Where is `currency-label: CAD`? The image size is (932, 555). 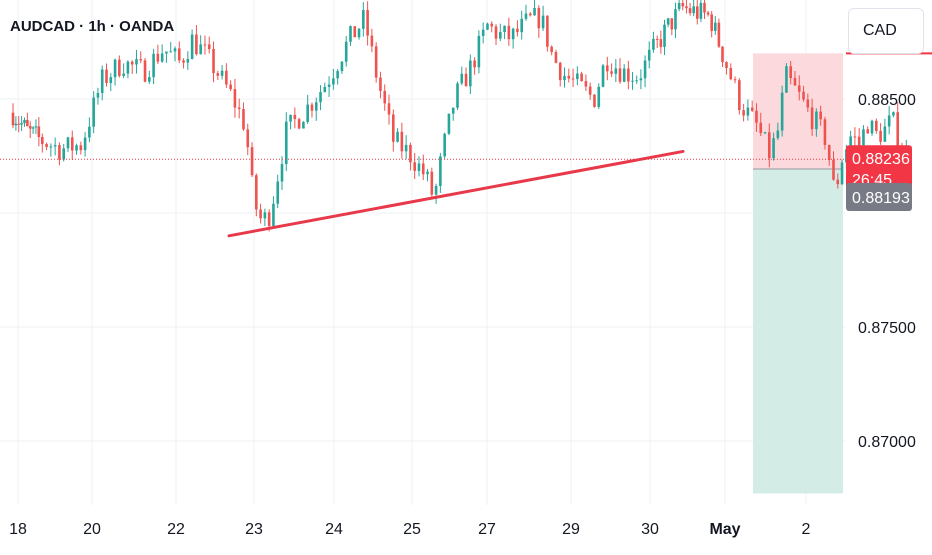 currency-label: CAD is located at coordinates (880, 30).